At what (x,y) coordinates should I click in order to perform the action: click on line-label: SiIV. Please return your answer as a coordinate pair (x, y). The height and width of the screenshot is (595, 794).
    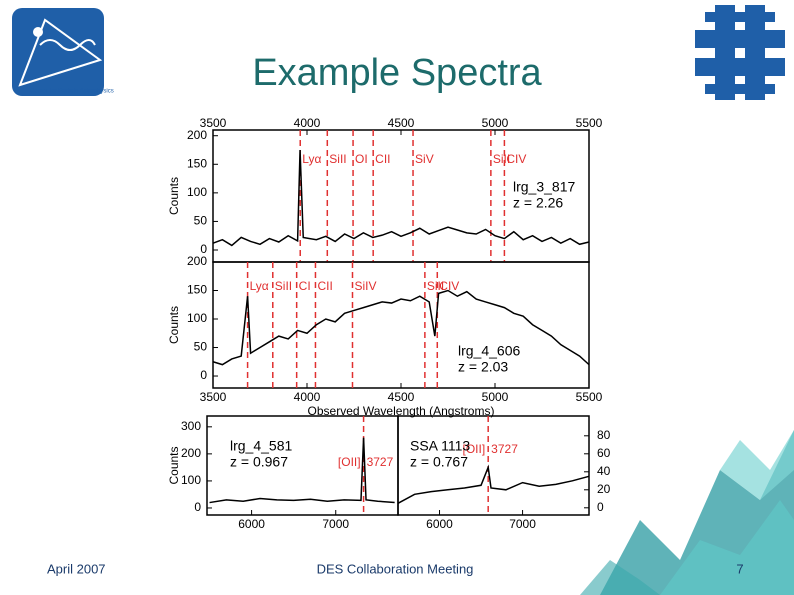
    Looking at the image, I should click on (365, 286).